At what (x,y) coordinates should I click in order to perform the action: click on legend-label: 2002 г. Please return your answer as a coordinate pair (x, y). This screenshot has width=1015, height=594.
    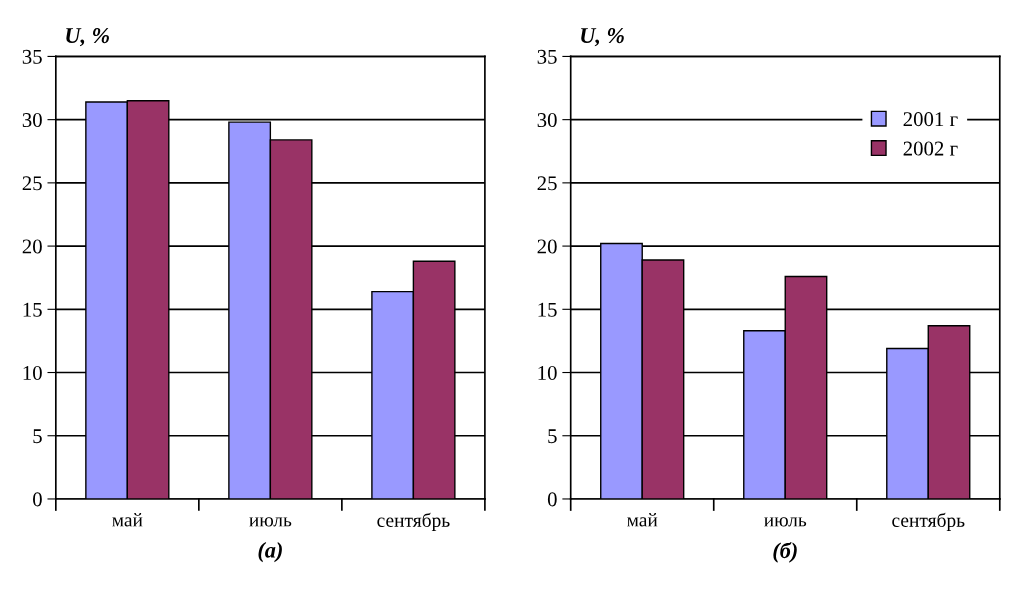
    Looking at the image, I should click on (930, 148).